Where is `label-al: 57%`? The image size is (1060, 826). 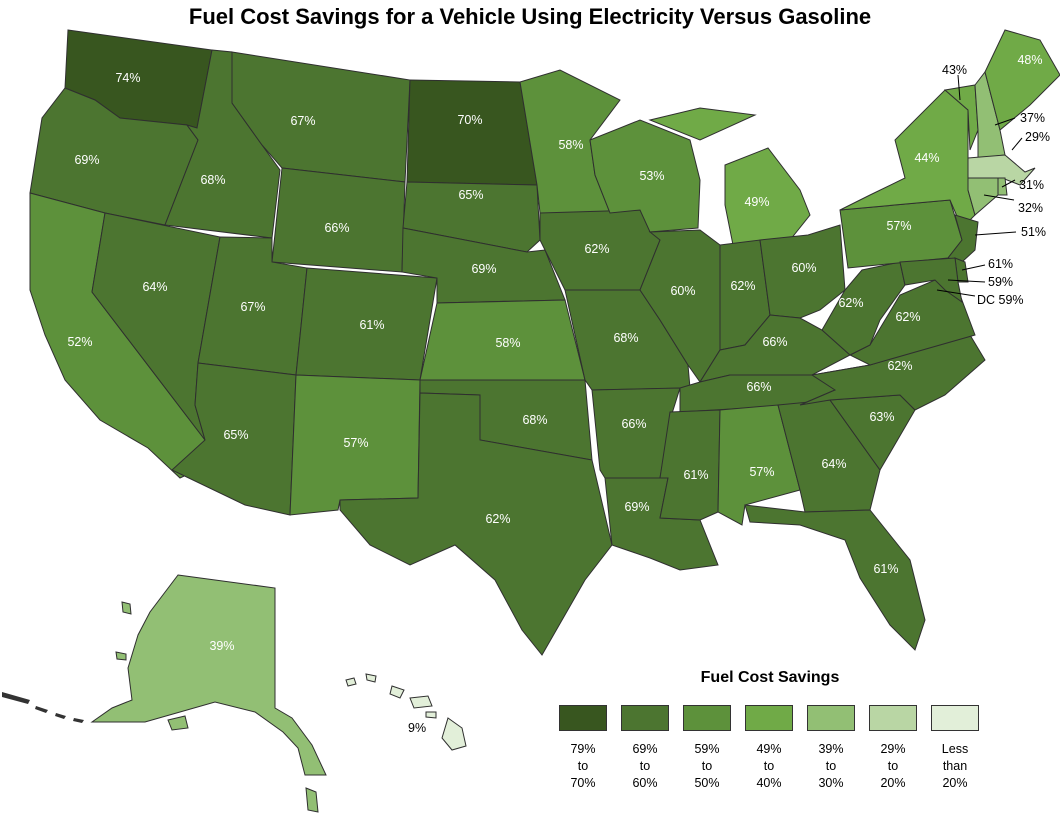
label-al: 57% is located at coordinates (761, 472).